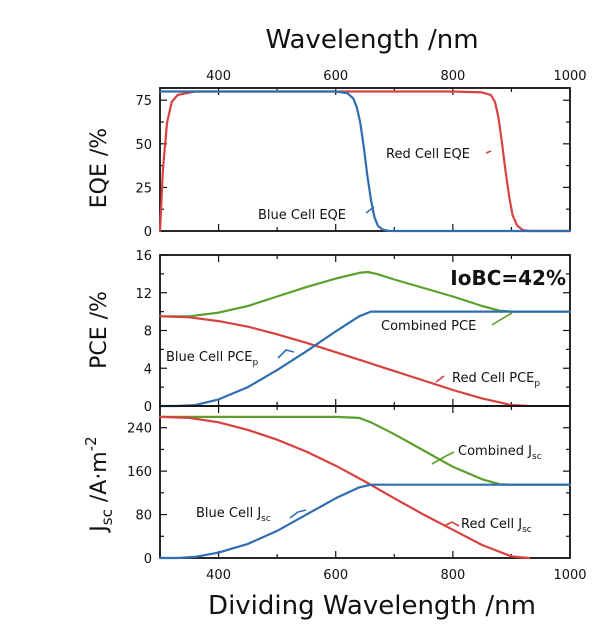  What do you see at coordinates (371, 40) in the screenshot?
I see `top-axis-title: Wavelength /nm` at bounding box center [371, 40].